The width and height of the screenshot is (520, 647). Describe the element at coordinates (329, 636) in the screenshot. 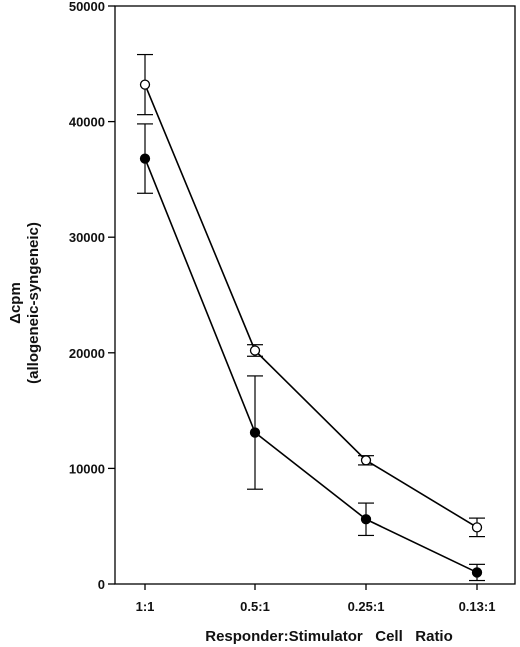

I see `x-axis-title: Responder:Stimulator Cell Ratio` at that location.